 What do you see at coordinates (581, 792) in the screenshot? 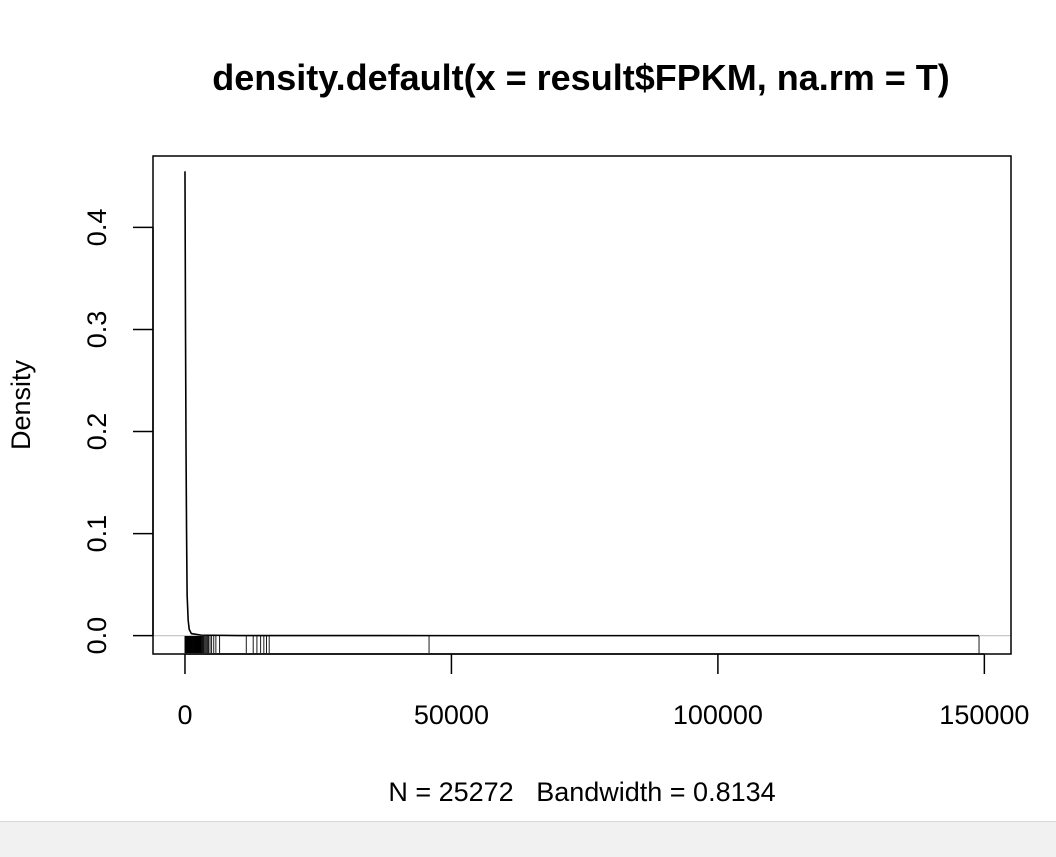
I see `x-axis-label: N = 25272 Bandwidth = 0.8134` at bounding box center [581, 792].